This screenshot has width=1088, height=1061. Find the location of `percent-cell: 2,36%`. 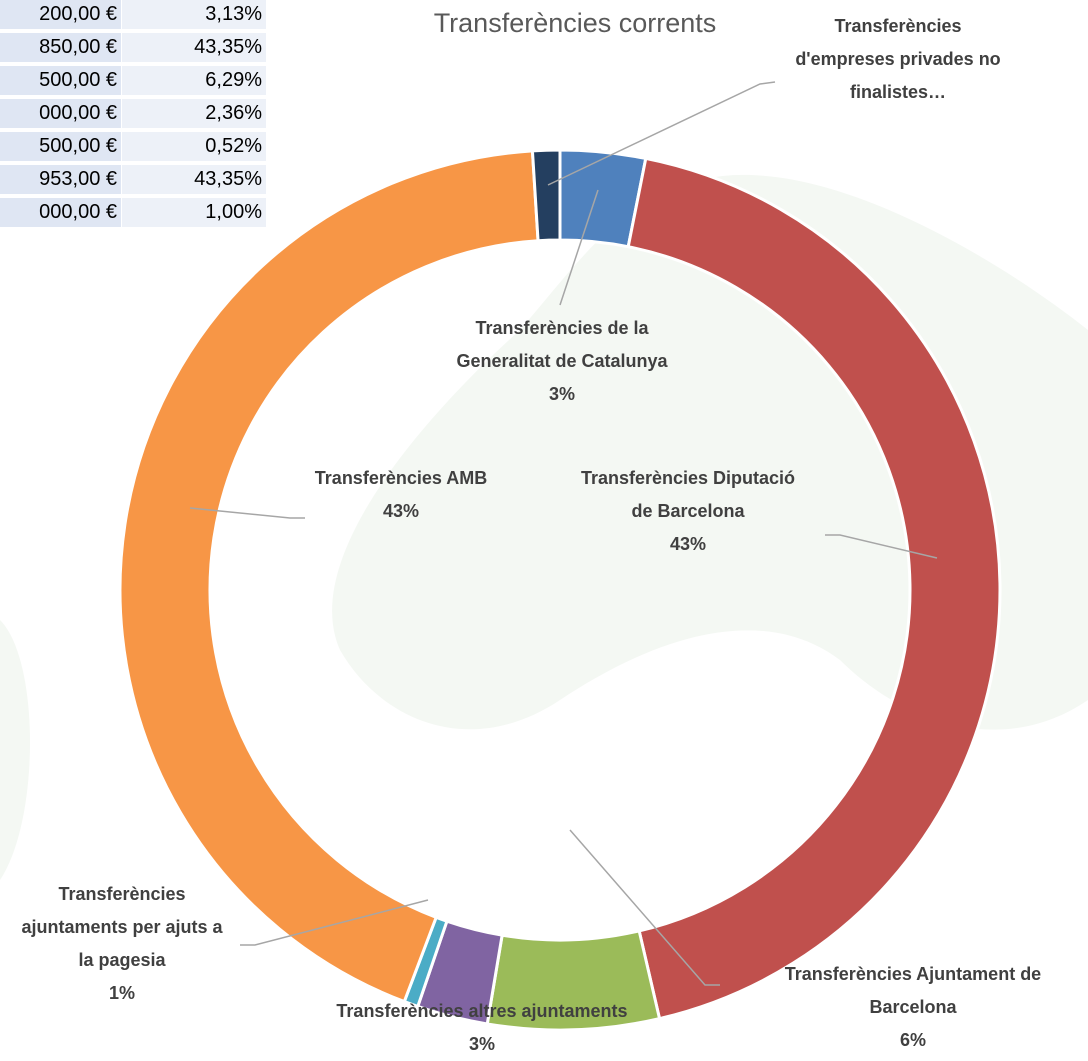

percent-cell: 2,36% is located at coordinates (194, 113).